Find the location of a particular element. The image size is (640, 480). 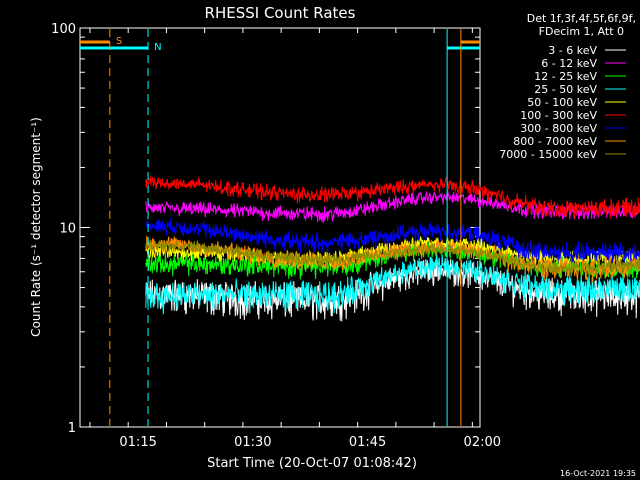

night-label: N is located at coordinates (157, 47).